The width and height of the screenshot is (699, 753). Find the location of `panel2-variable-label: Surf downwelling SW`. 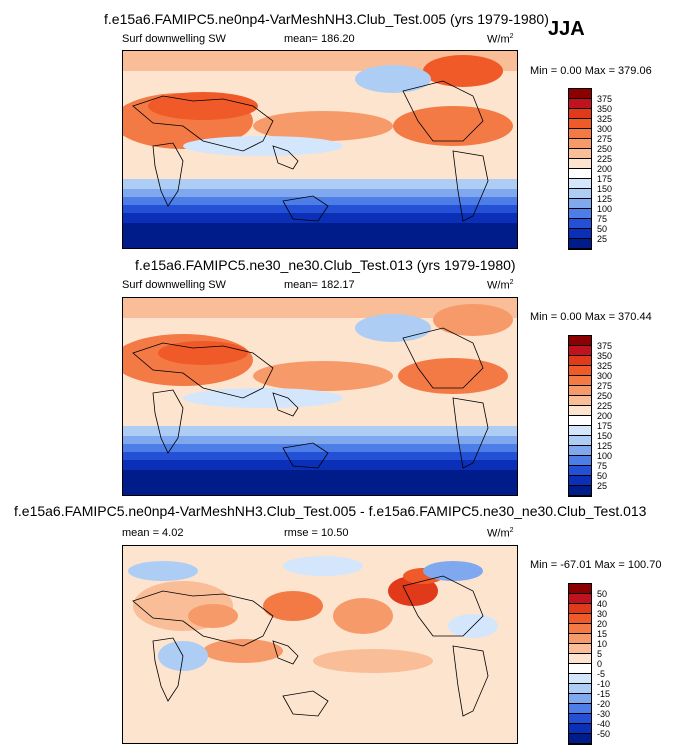

panel2-variable-label: Surf downwelling SW is located at coordinates (174, 285).